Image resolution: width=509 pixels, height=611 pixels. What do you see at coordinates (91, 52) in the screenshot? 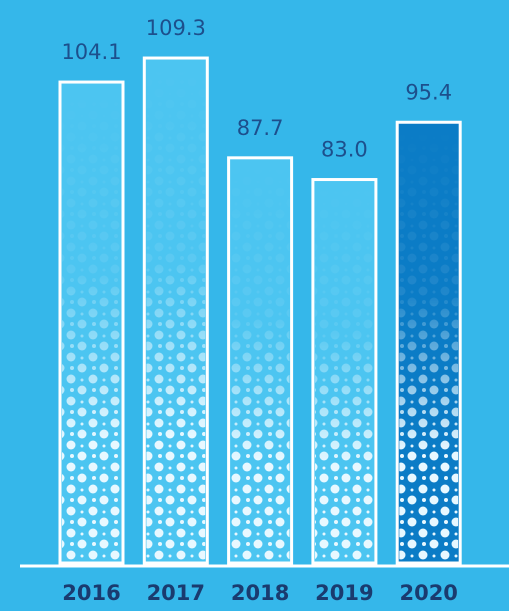
I see `value-label: 104.1` at bounding box center [91, 52].